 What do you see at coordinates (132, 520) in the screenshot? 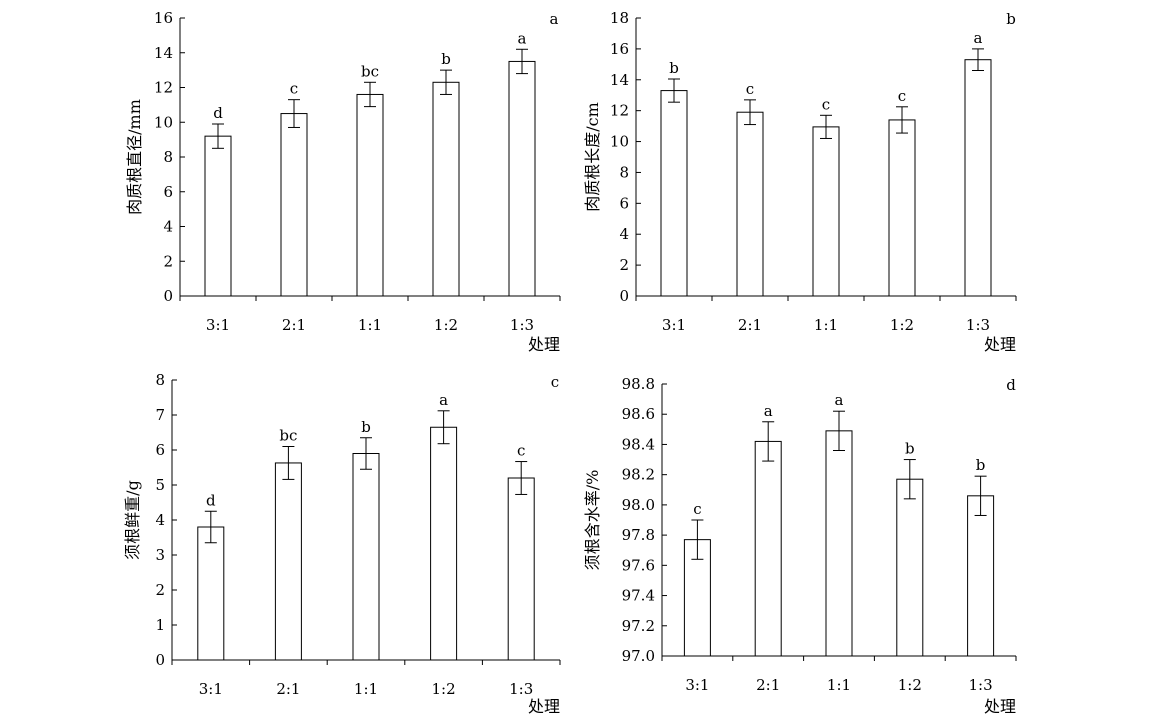
I see `y-axis-label: 须根鲜重/g` at bounding box center [132, 520].